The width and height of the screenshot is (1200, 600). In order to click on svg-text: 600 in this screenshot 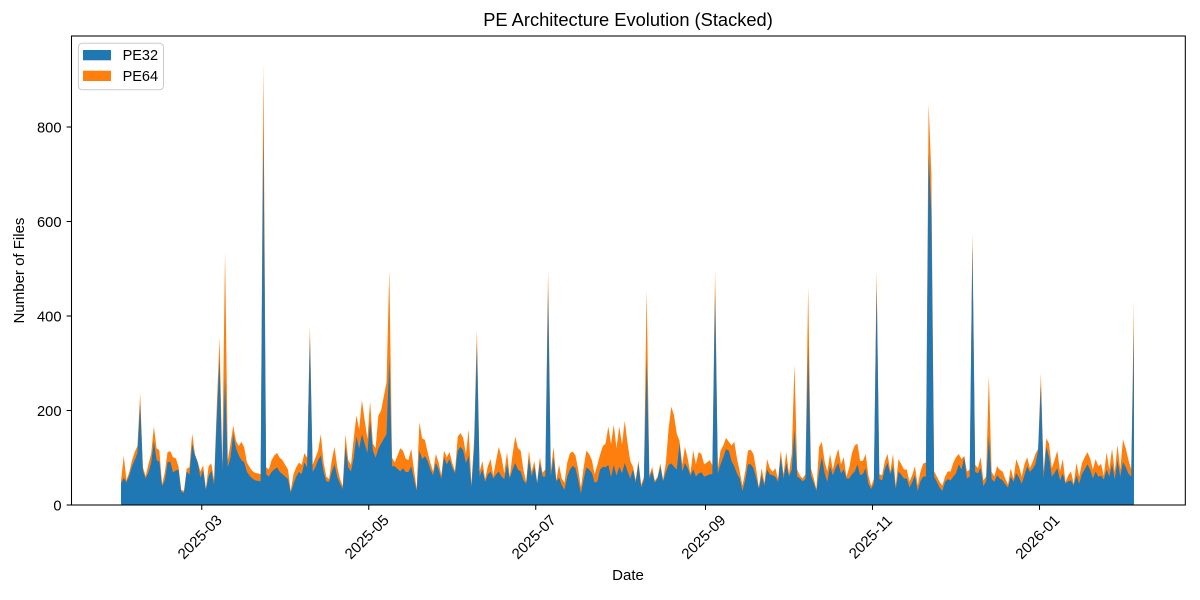, I will do `click(49, 223)`.